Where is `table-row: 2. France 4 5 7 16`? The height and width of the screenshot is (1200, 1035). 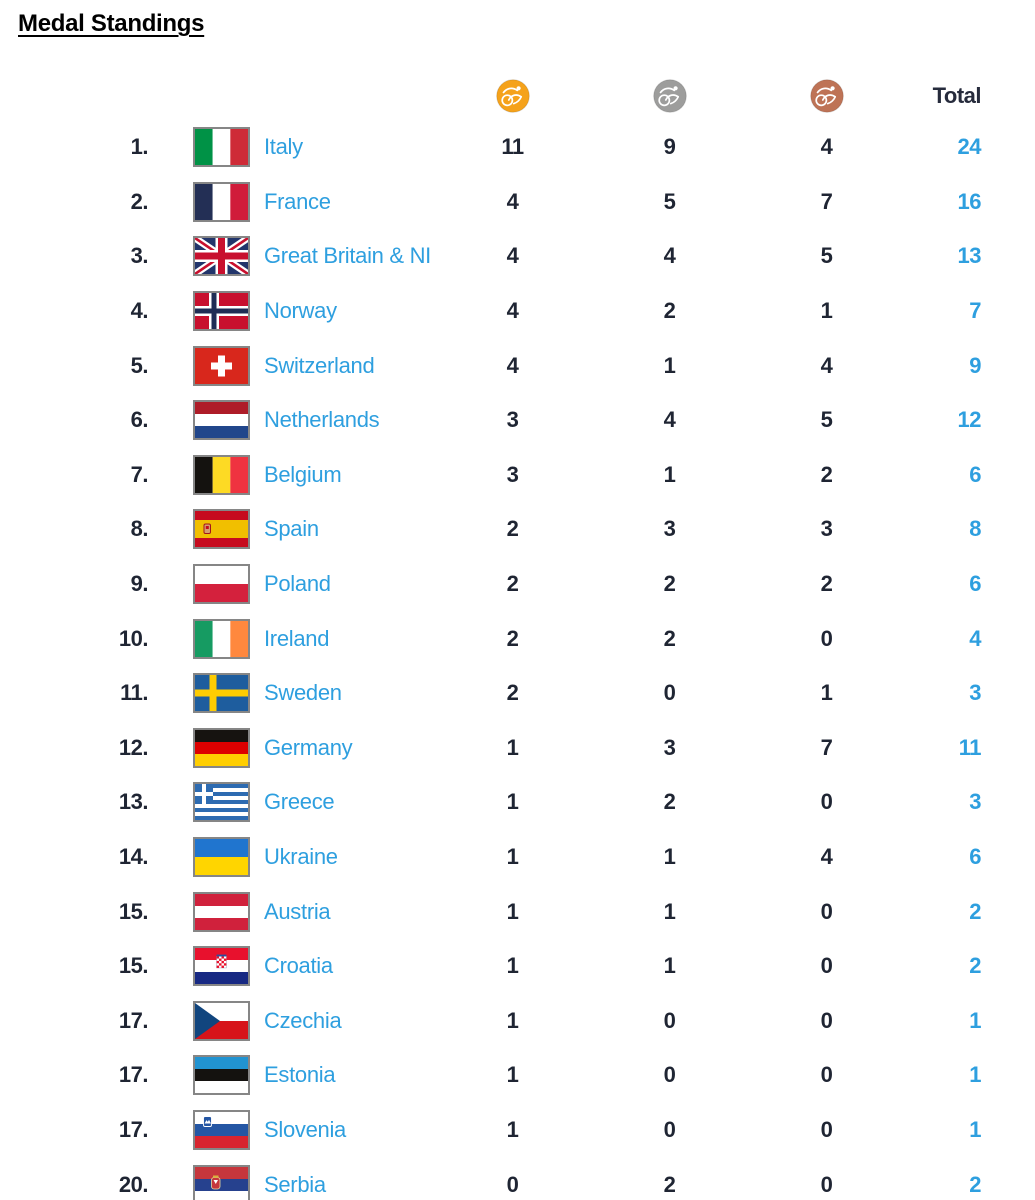
table-row: 2. France 4 5 7 16 is located at coordinates (517, 202).